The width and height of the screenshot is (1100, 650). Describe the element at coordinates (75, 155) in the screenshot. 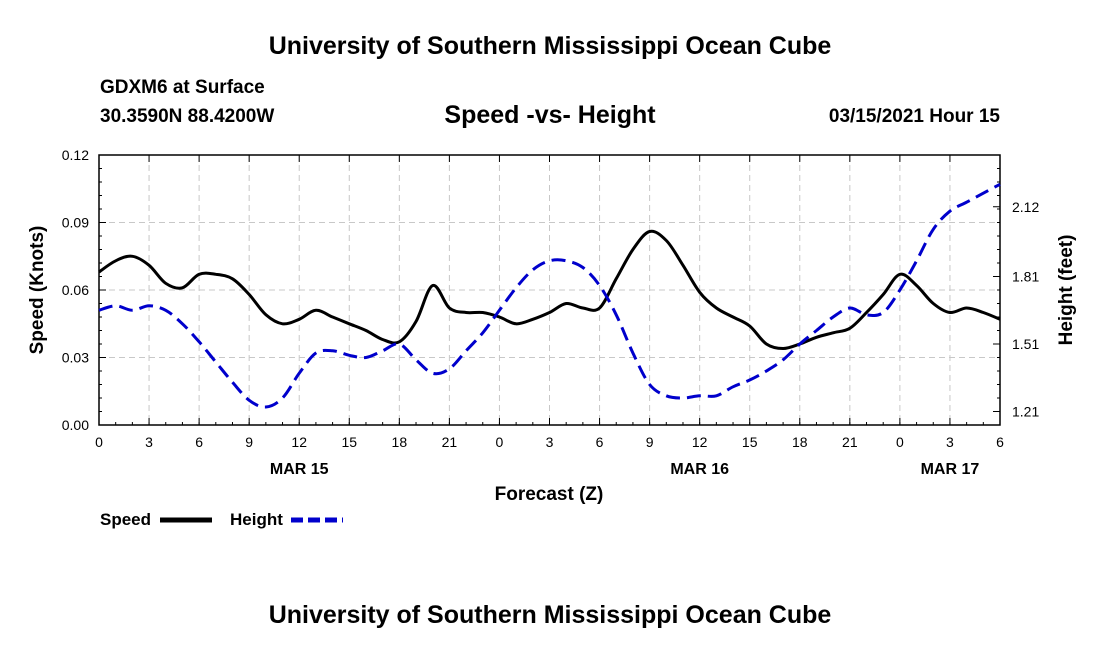

I see `y-tick-label: 0.12` at that location.